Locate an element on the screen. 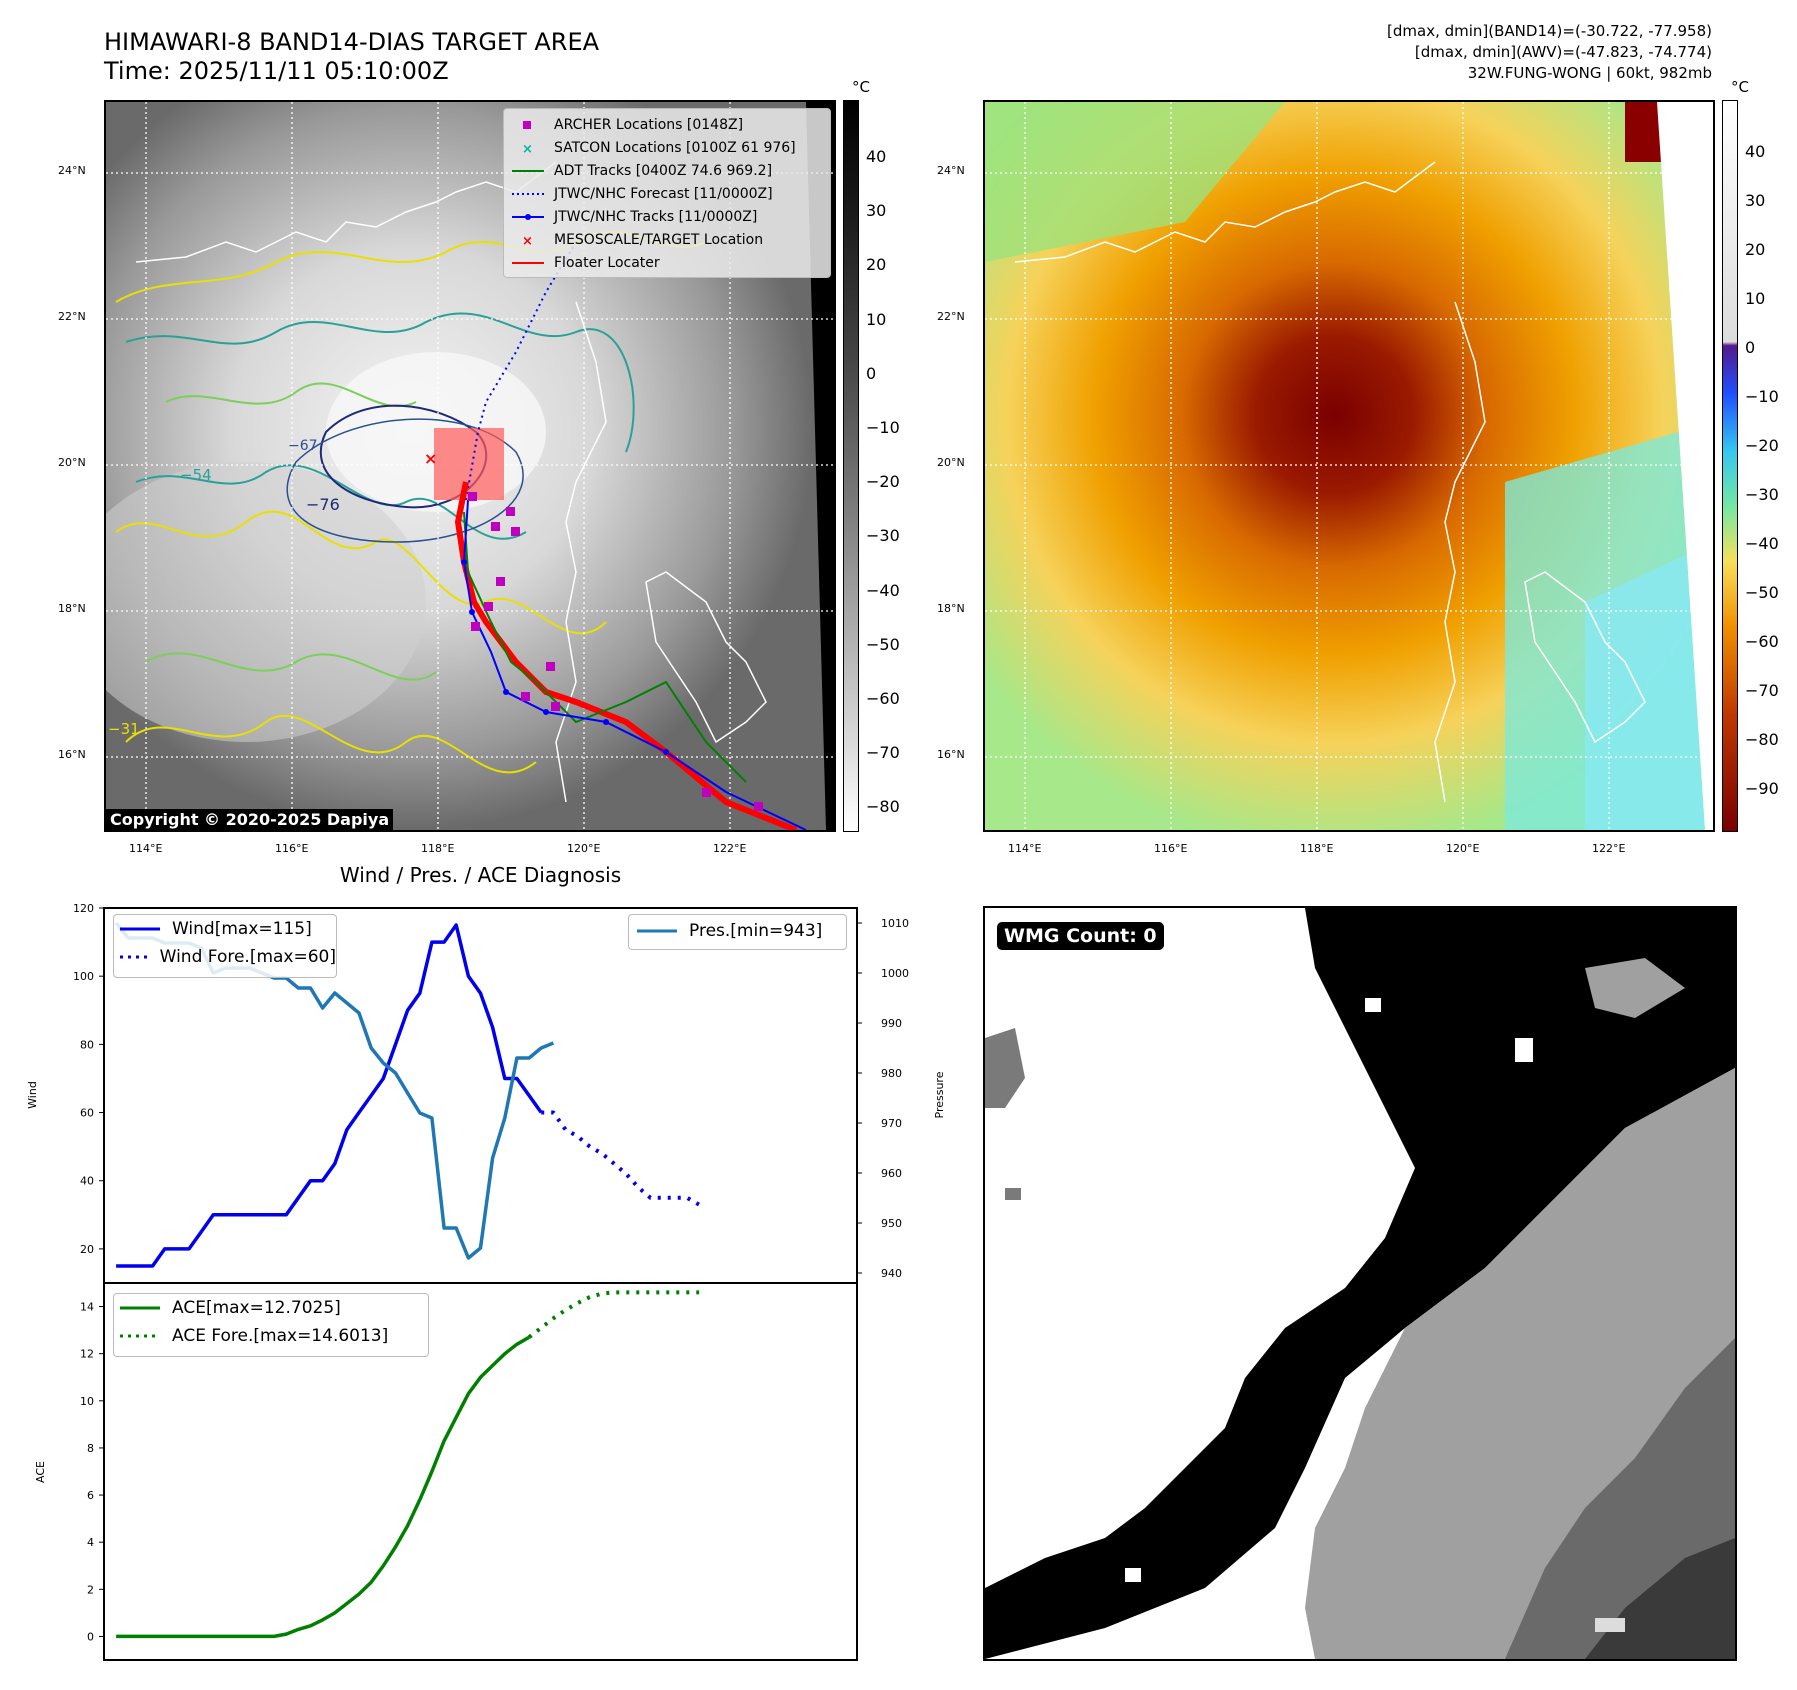  awv-colorbar is located at coordinates (1730, 466).